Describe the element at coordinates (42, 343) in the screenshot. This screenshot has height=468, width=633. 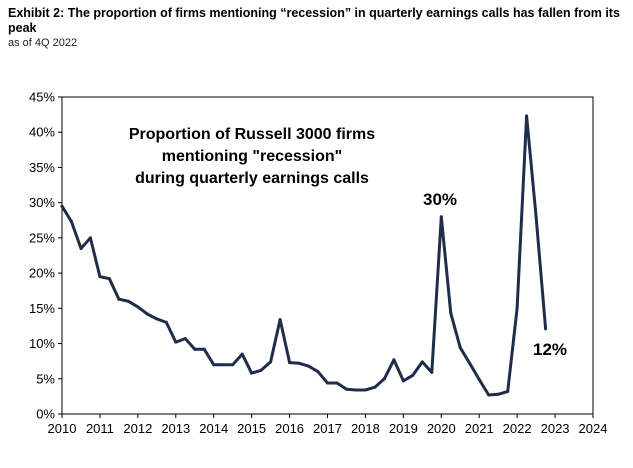
I see `y-tick-label: 10%` at that location.